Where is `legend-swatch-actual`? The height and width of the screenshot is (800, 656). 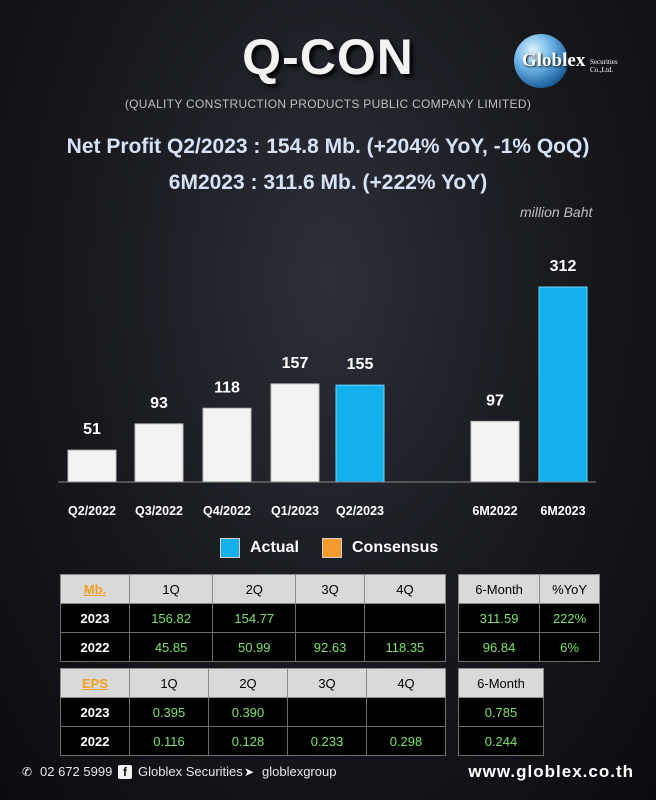 legend-swatch-actual is located at coordinates (230, 548).